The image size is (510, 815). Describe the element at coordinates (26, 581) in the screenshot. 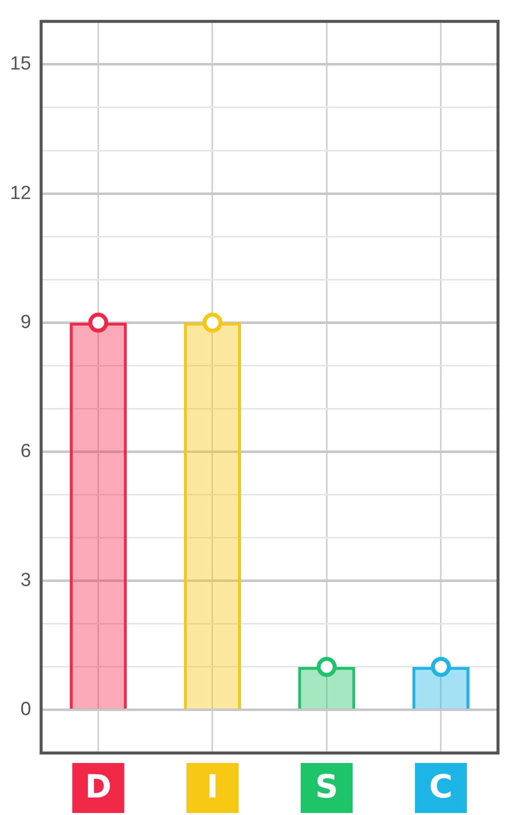

I see `y-tick-label: 3` at that location.